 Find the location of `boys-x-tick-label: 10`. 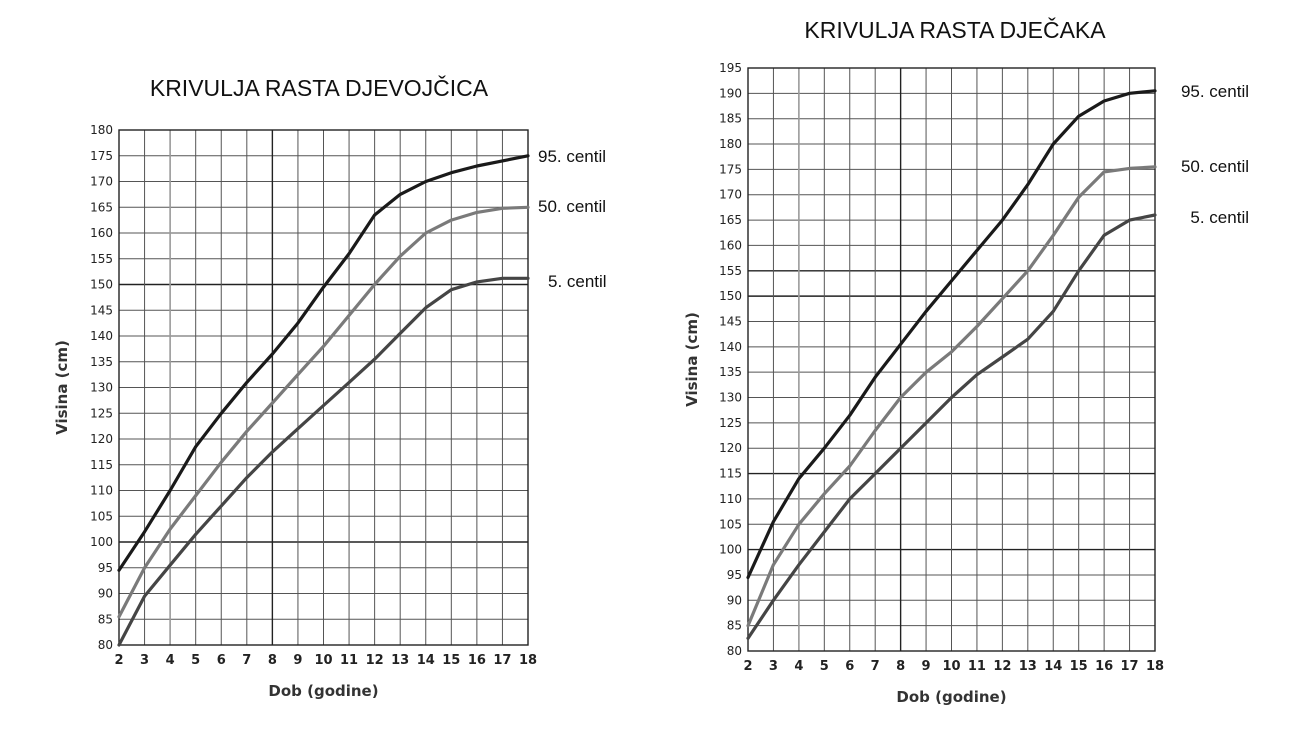

boys-x-tick-label: 10 is located at coordinates (951, 666).